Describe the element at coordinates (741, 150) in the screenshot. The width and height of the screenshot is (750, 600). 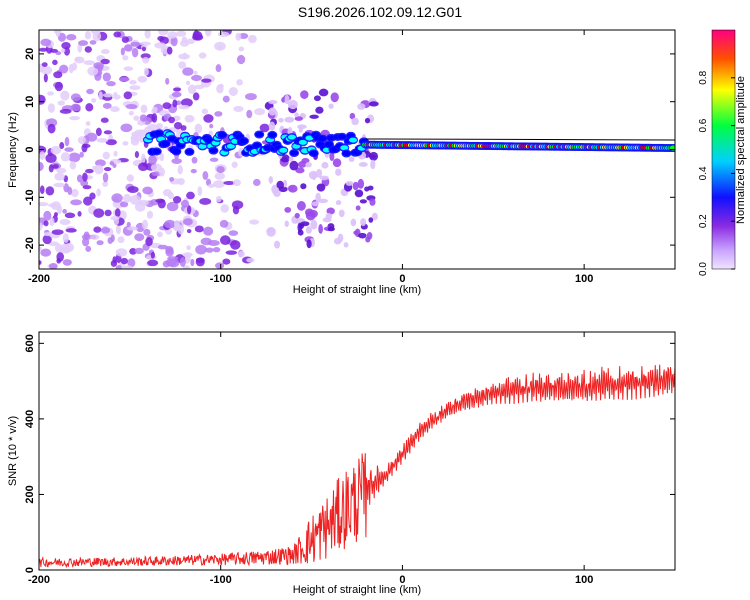
I see `colorbar-label: Normalized spectral amplitude` at that location.